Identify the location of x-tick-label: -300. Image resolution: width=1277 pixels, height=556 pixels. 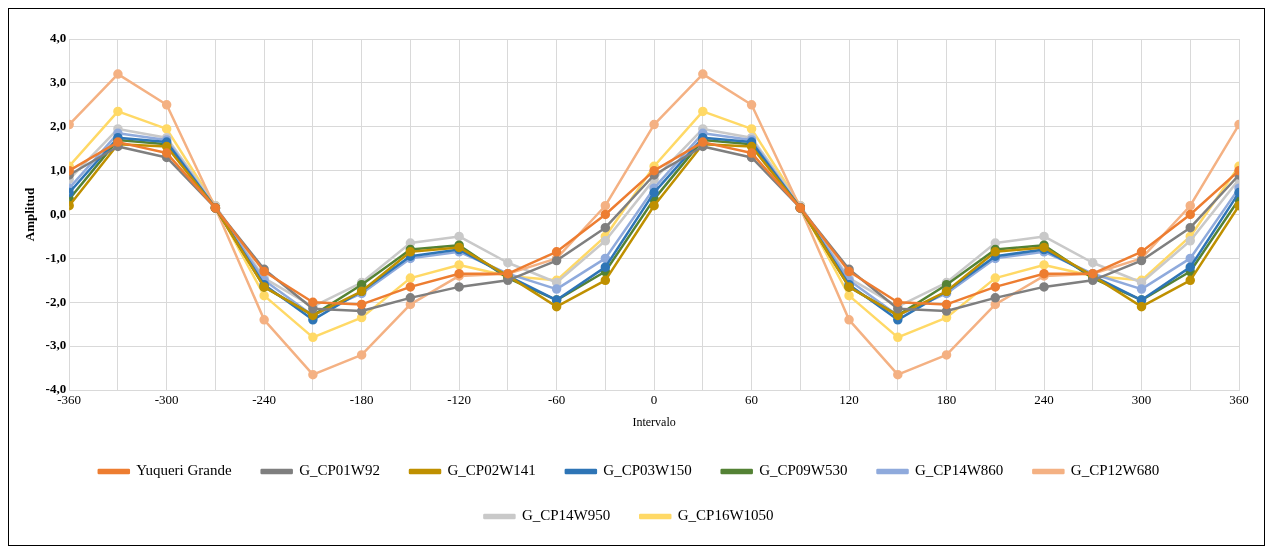
(166, 400).